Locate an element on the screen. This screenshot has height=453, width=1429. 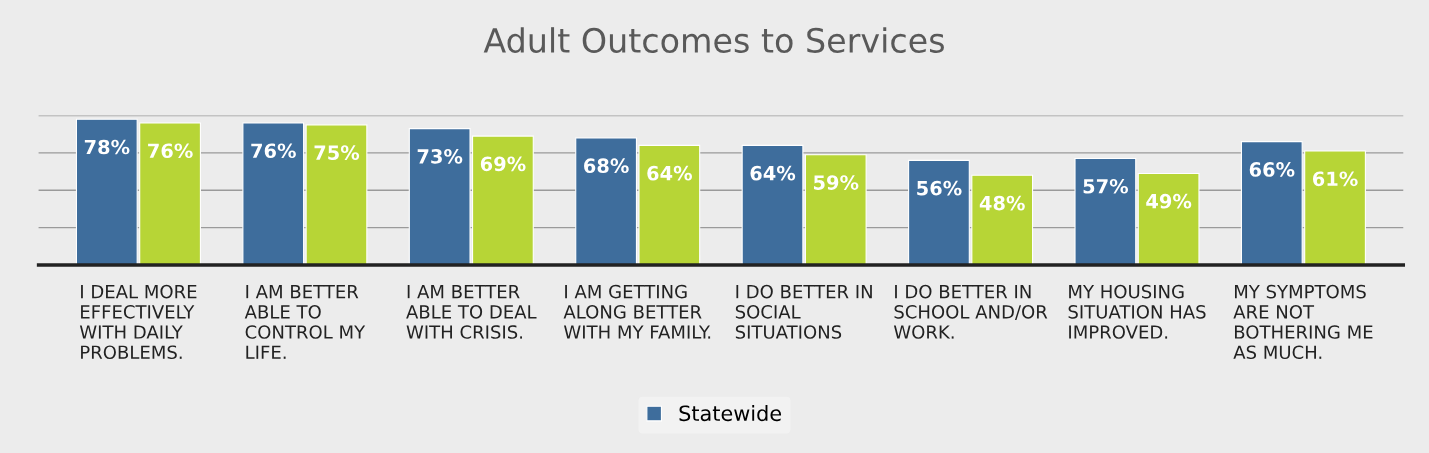
data-label: 68% is located at coordinates (606, 166).